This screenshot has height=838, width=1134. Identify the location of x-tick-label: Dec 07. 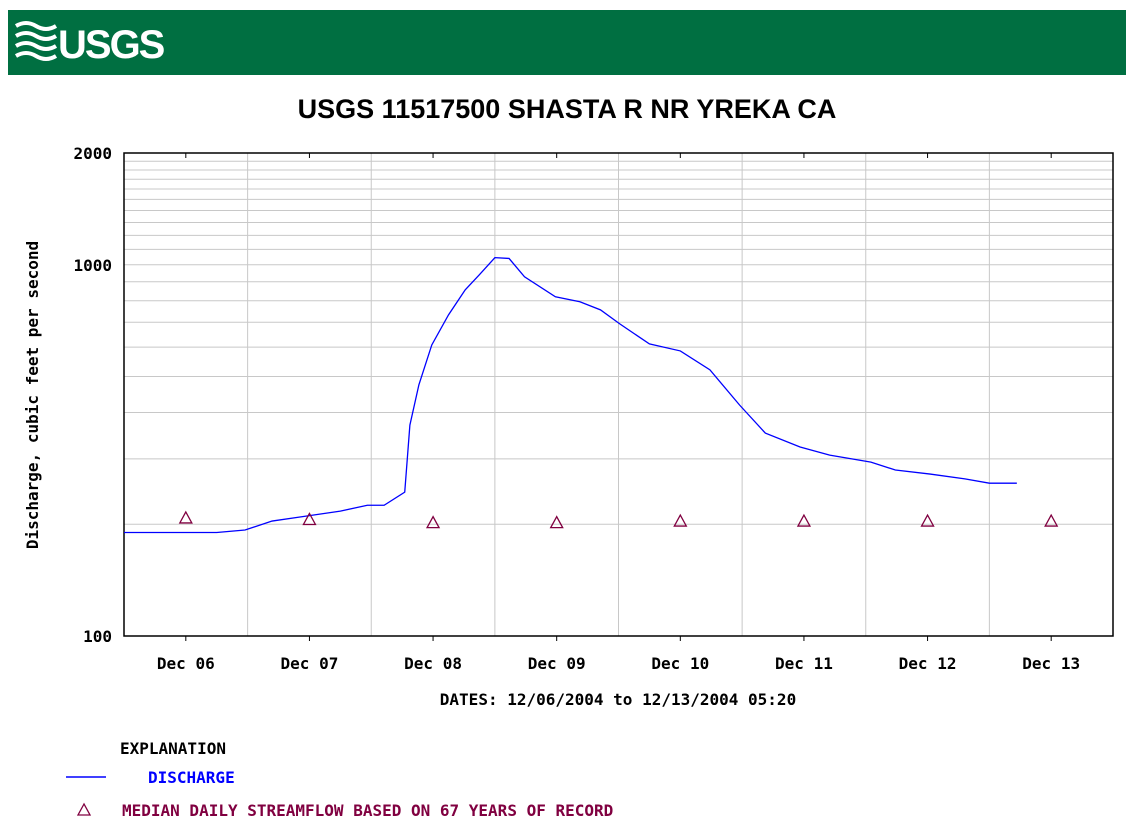
(310, 663).